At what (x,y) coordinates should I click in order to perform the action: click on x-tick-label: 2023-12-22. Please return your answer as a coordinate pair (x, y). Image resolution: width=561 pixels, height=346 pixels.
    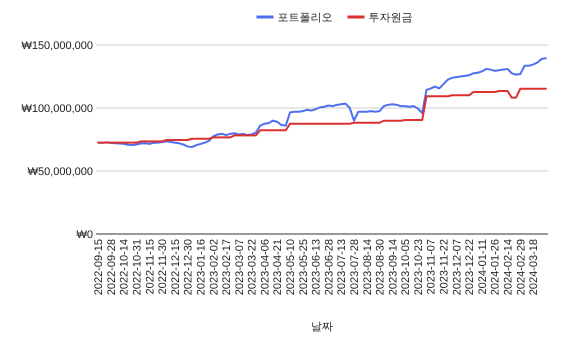
    Looking at the image, I should click on (470, 267).